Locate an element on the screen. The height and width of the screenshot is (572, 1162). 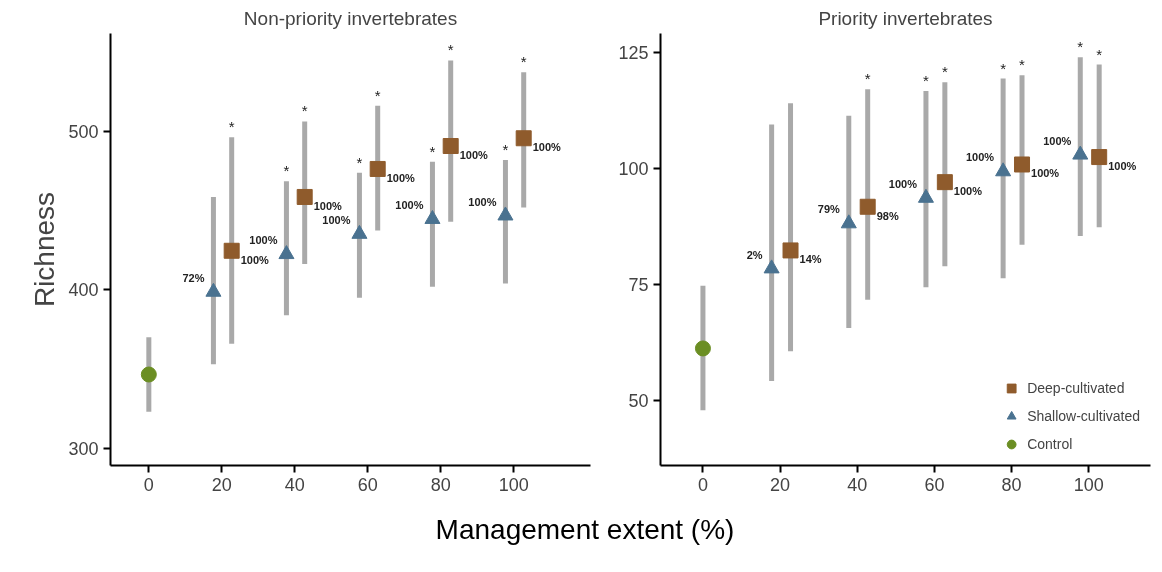
legend-label: Control is located at coordinates (1050, 444).